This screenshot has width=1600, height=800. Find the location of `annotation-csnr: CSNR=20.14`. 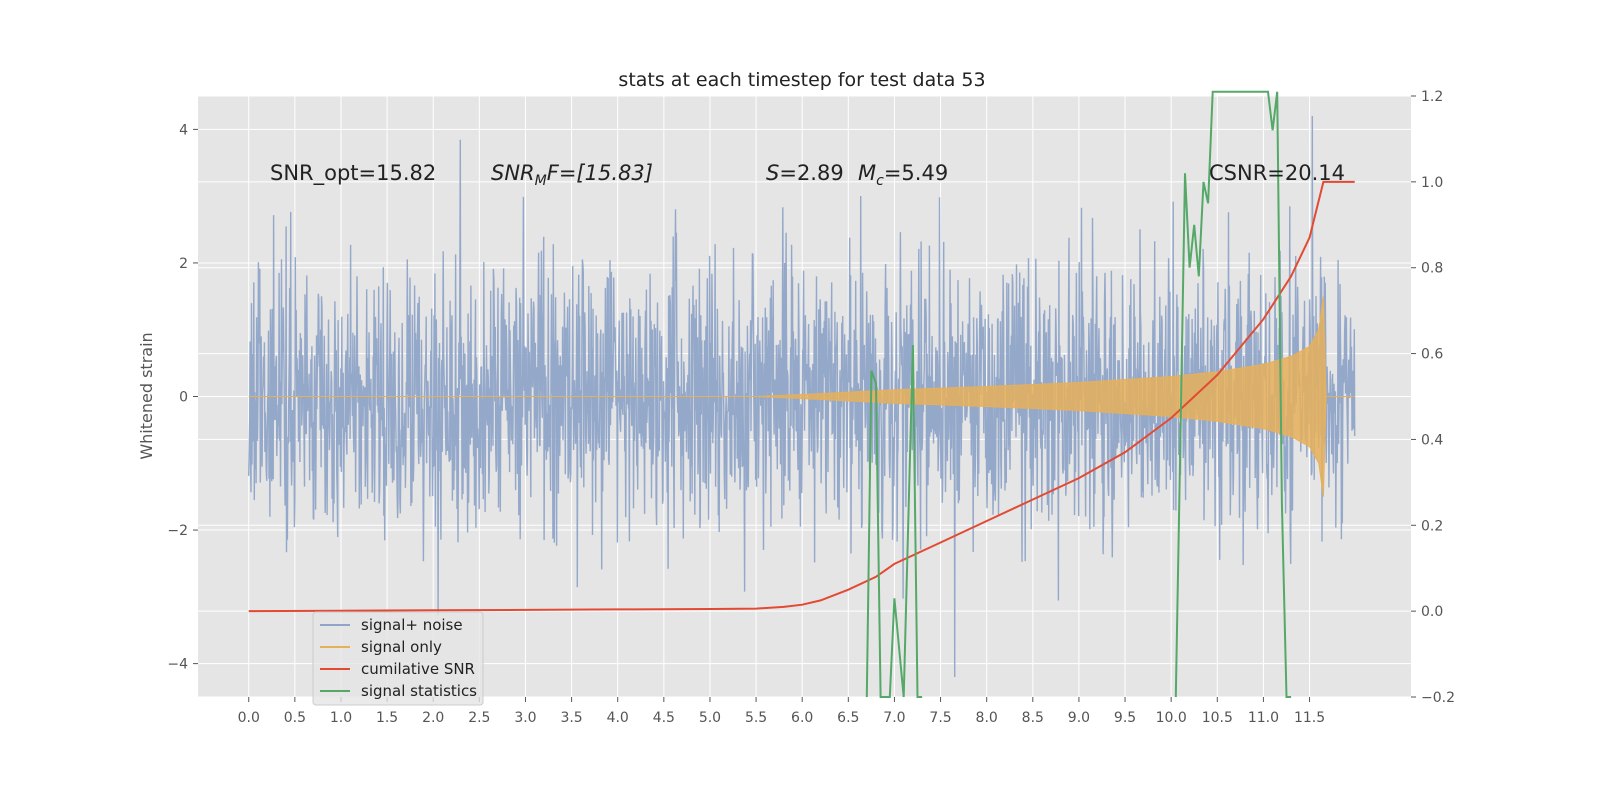

annotation-csnr: CSNR=20.14 is located at coordinates (1277, 173).